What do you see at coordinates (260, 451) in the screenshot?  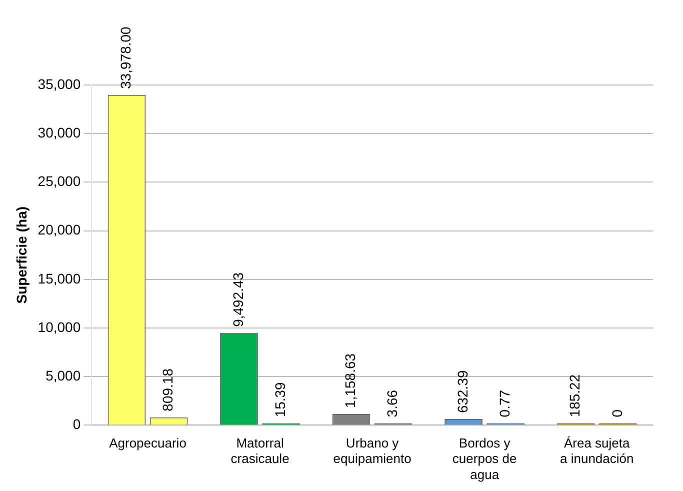 I see `x-tick-label: Matorral crasicaule` at bounding box center [260, 451].